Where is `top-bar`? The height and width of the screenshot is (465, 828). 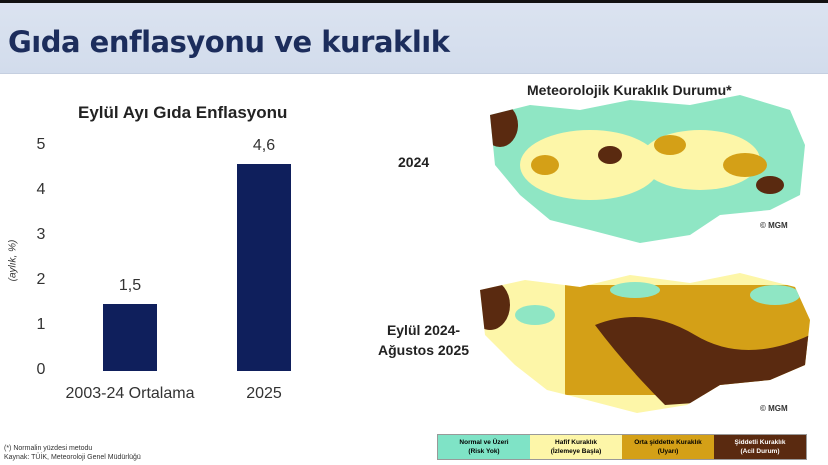 top-bar is located at coordinates (414, 1).